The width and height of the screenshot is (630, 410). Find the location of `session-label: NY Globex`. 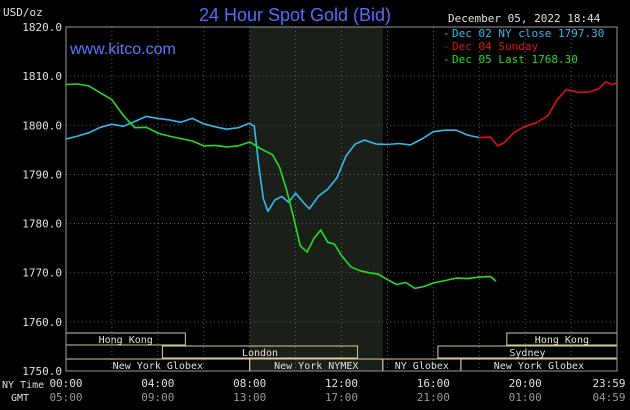

session-label: NY Globex is located at coordinates (422, 366).